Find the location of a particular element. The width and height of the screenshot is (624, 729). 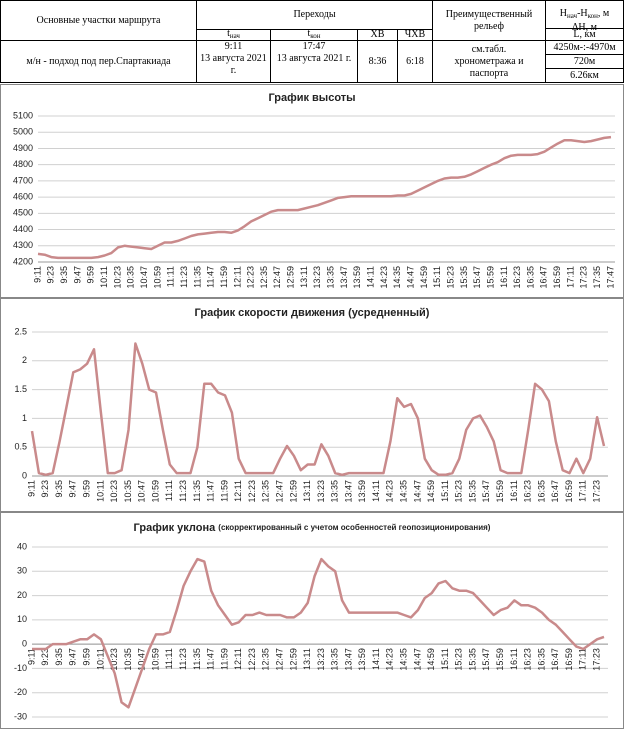

x-tick-label: 12:11 is located at coordinates (237, 277).